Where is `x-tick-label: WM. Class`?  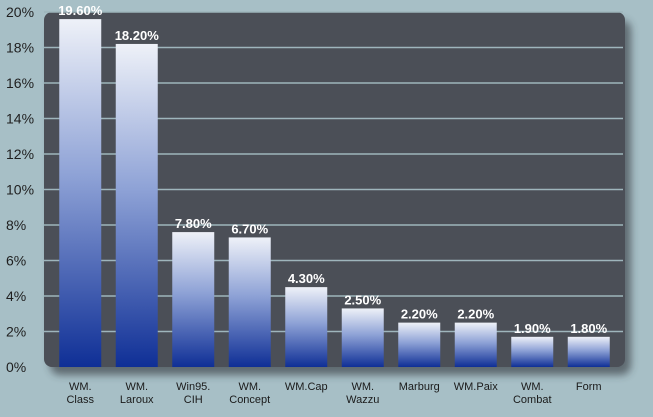
x-tick-label: WM. Class is located at coordinates (80, 393).